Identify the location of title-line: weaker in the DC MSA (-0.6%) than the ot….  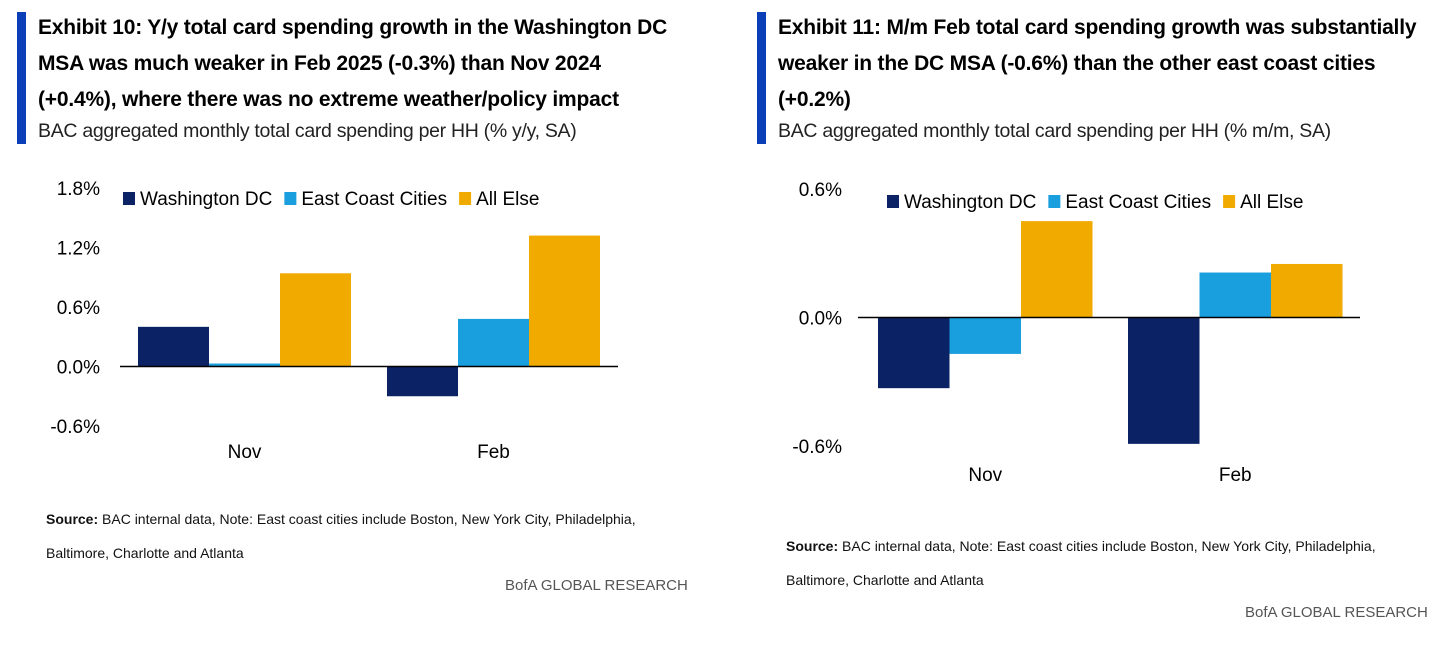
(1077, 63).